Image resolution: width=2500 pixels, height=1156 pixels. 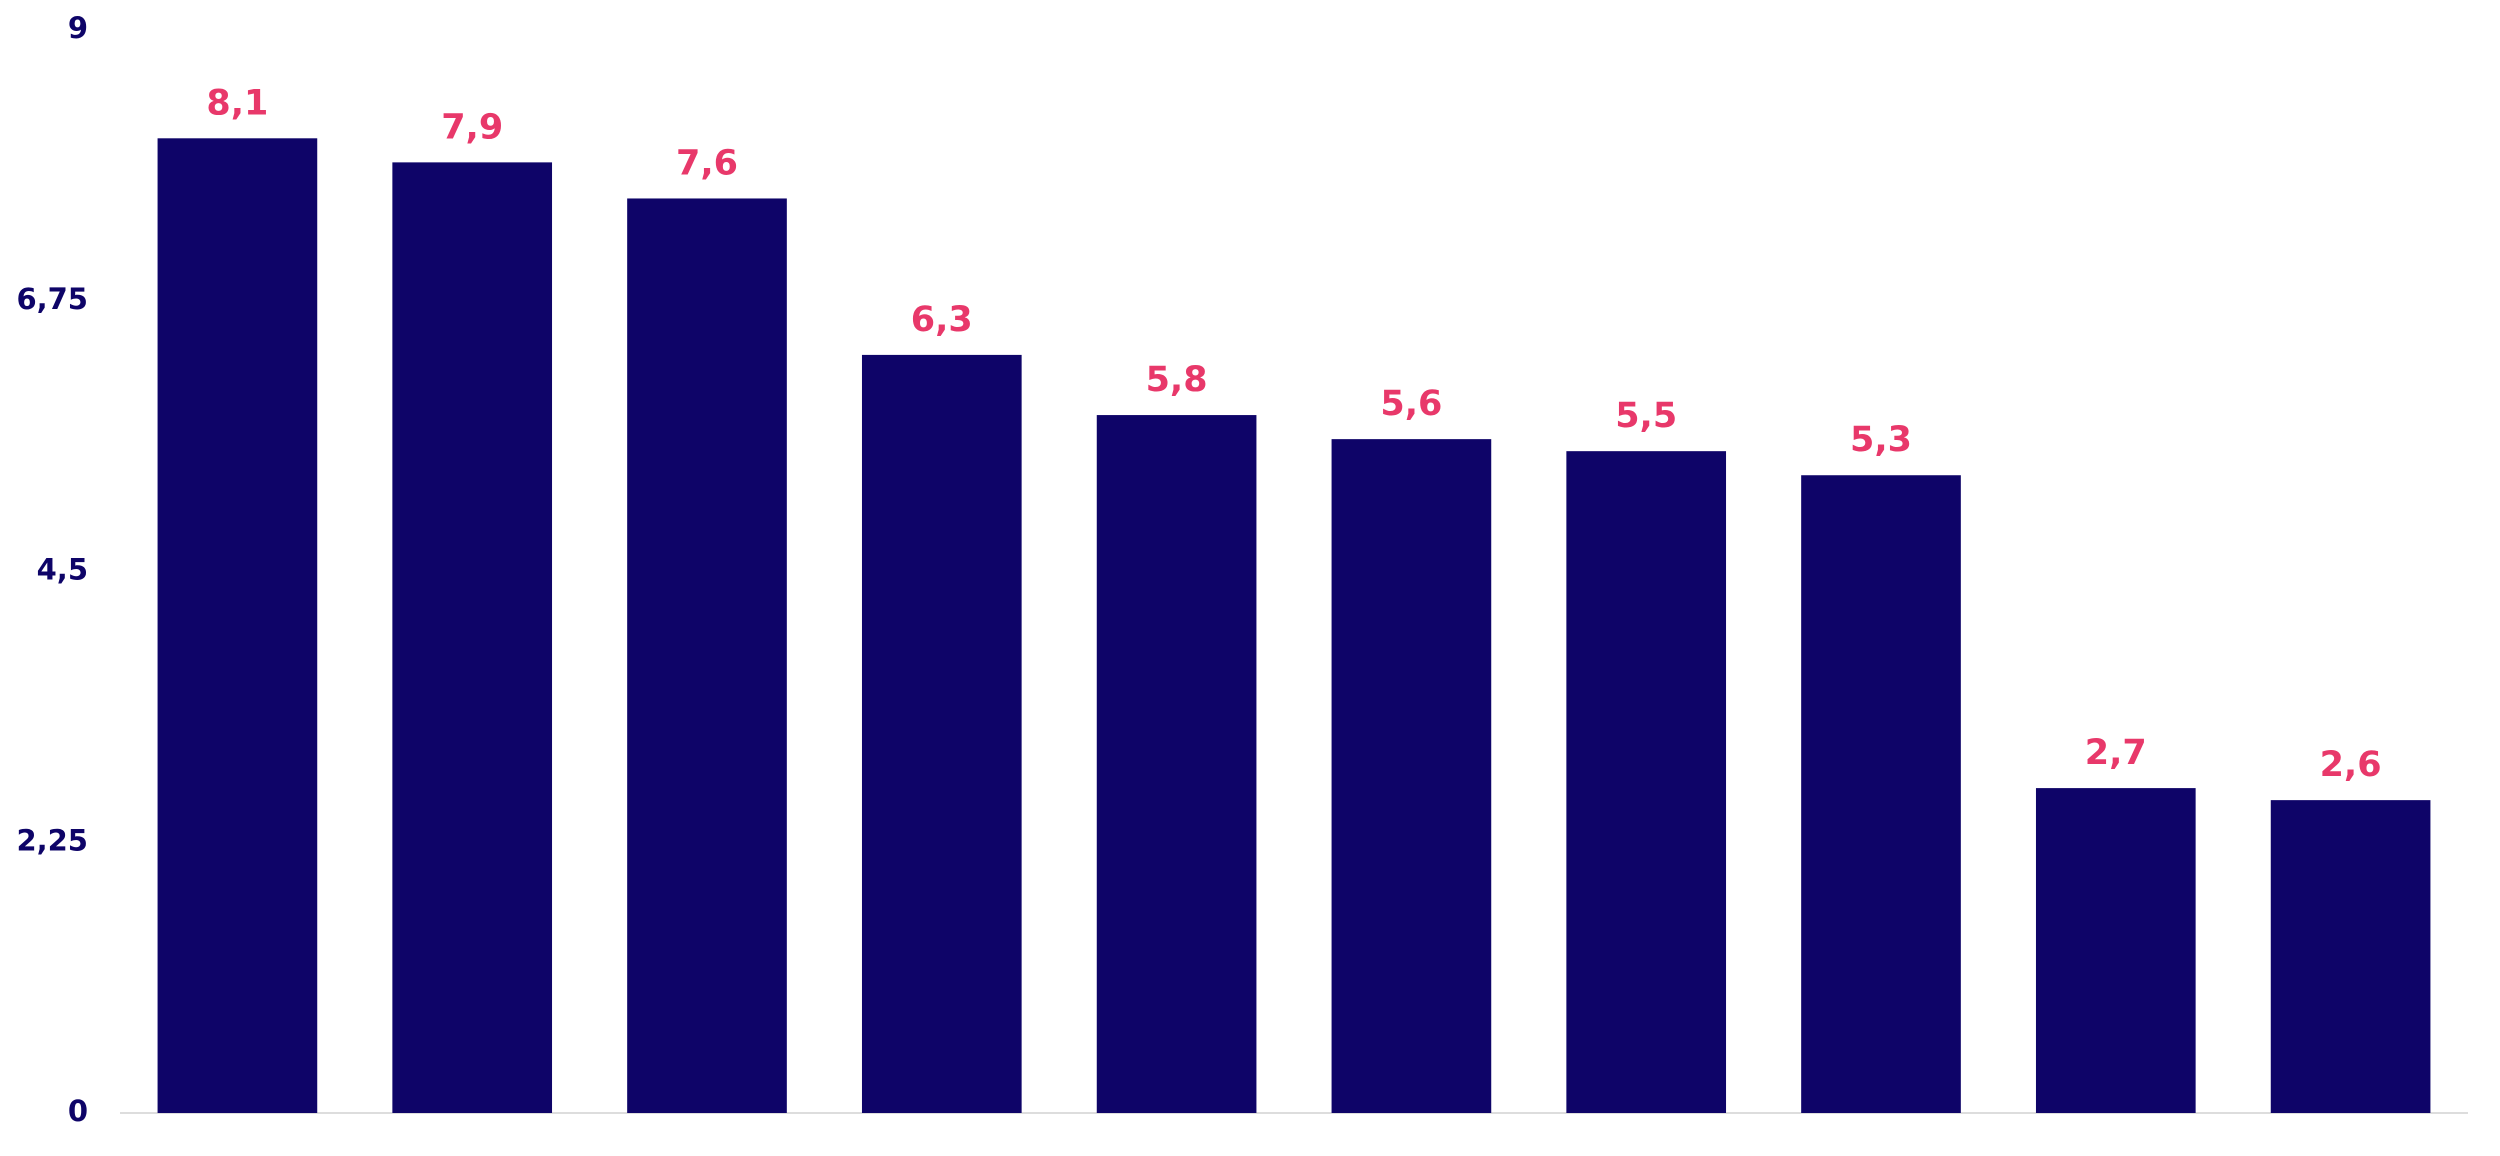 What do you see at coordinates (472, 127) in the screenshot?
I see `value-label: 7,9` at bounding box center [472, 127].